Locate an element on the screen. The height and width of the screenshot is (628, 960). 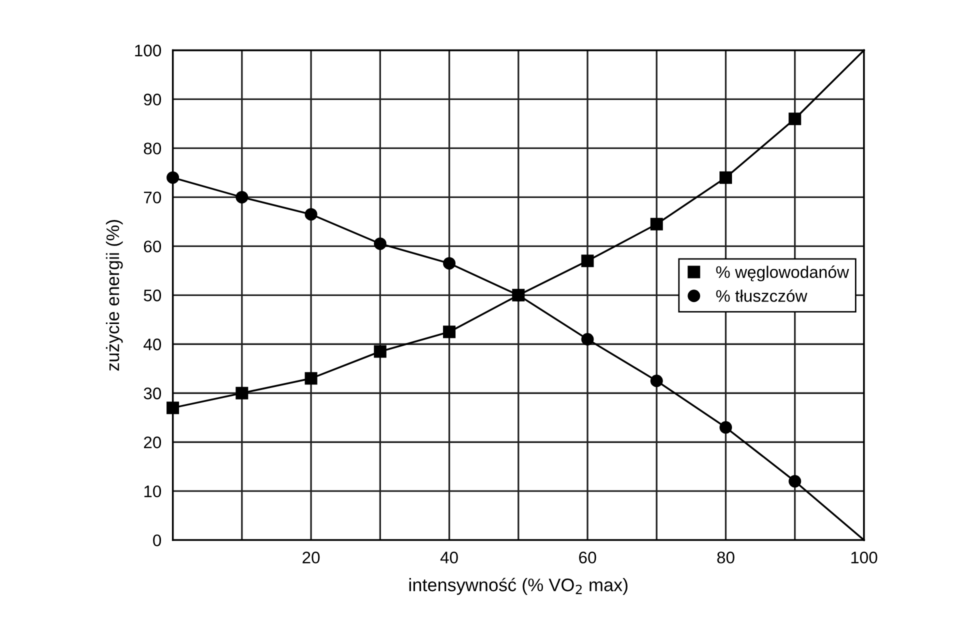
x-tick-label: 100 is located at coordinates (864, 558).